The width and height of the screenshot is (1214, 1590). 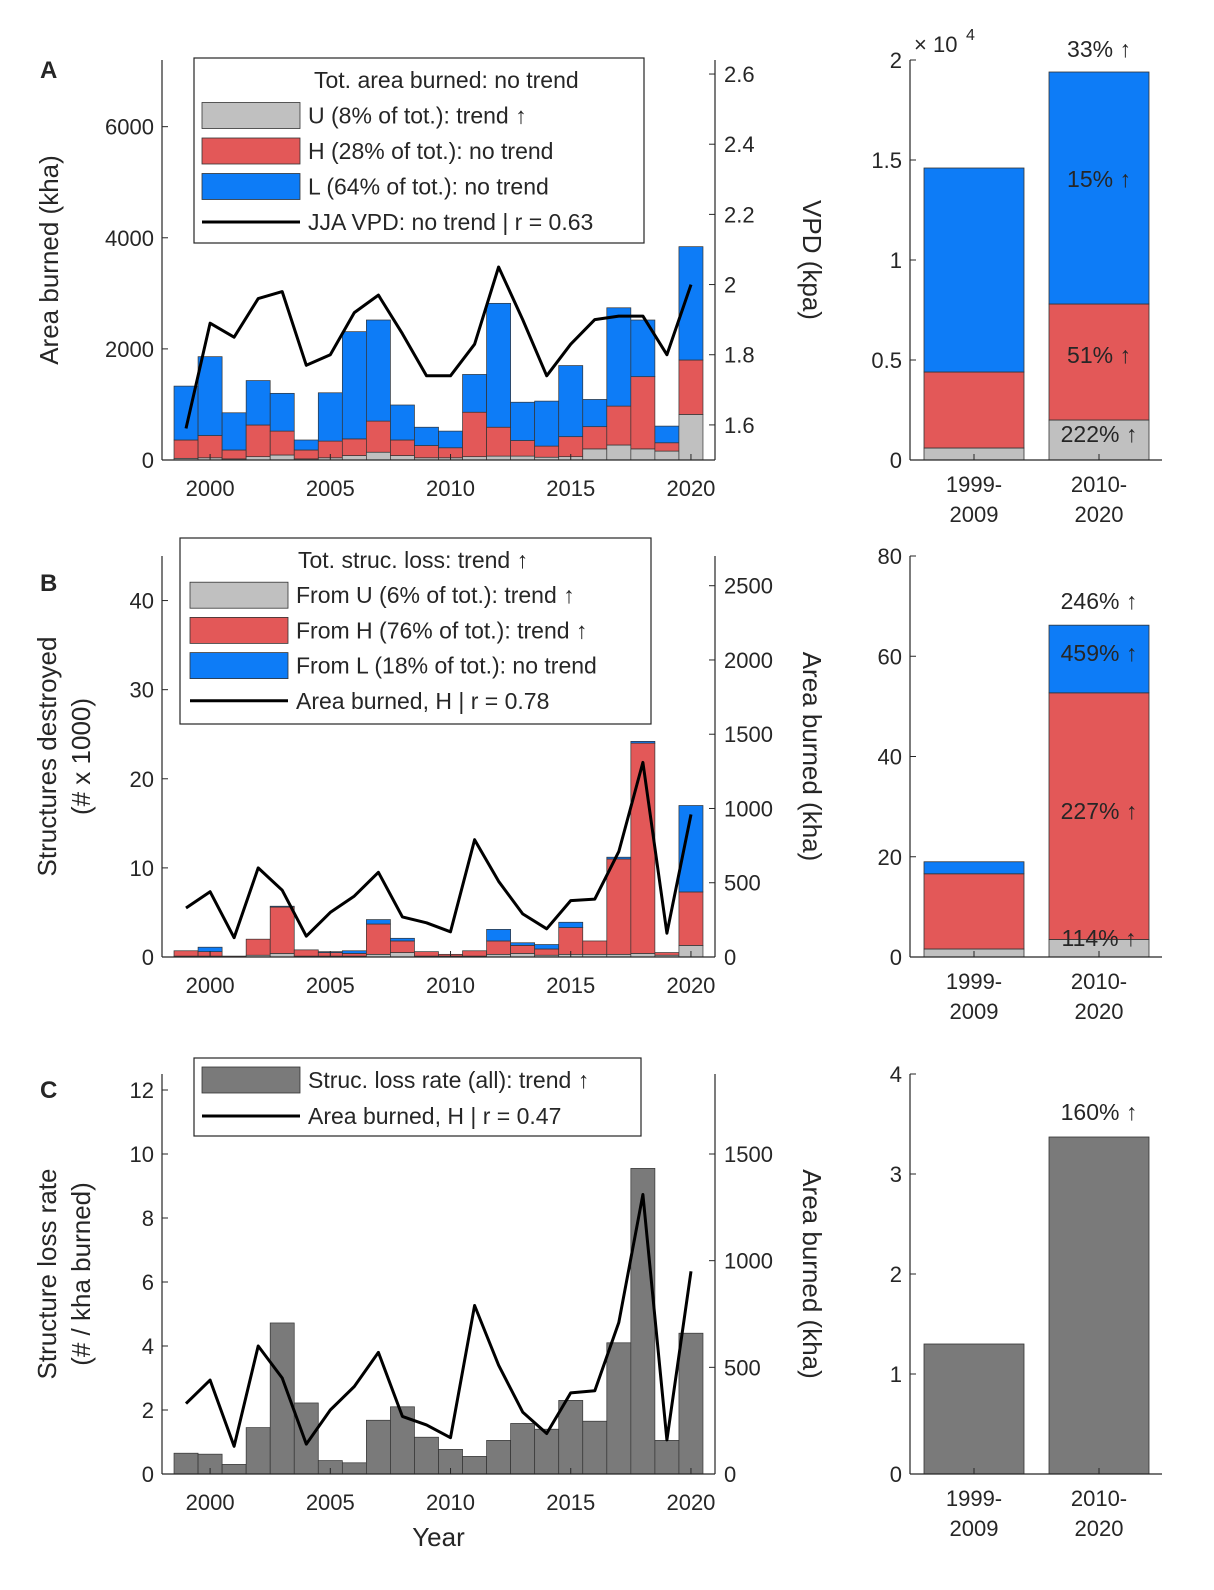 What do you see at coordinates (234, 431) in the screenshot?
I see `bar-l-2001` at bounding box center [234, 431].